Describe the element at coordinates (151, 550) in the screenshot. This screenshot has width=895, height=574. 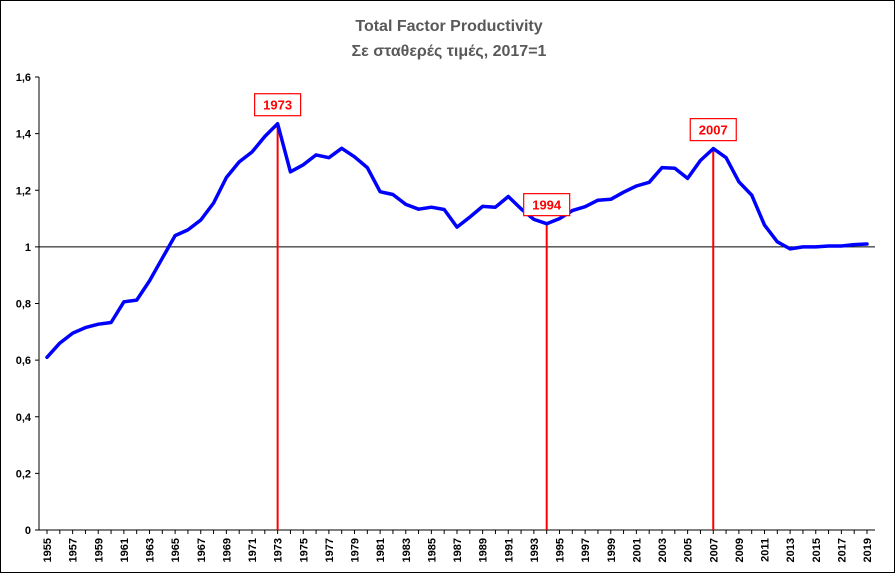
I see `x-tick-label: 1963` at that location.